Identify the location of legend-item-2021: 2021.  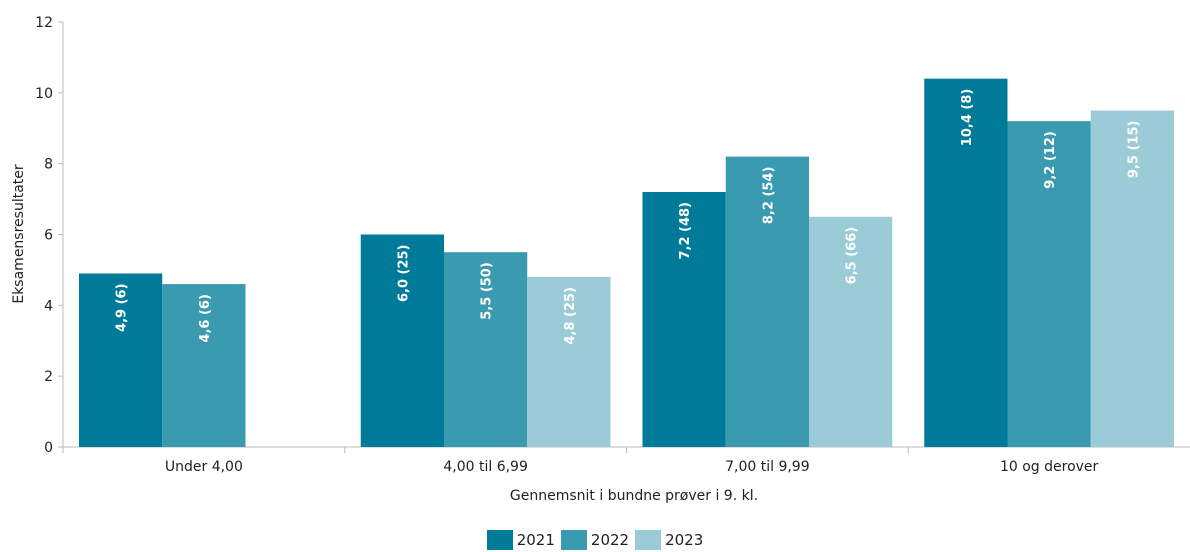
(520, 540).